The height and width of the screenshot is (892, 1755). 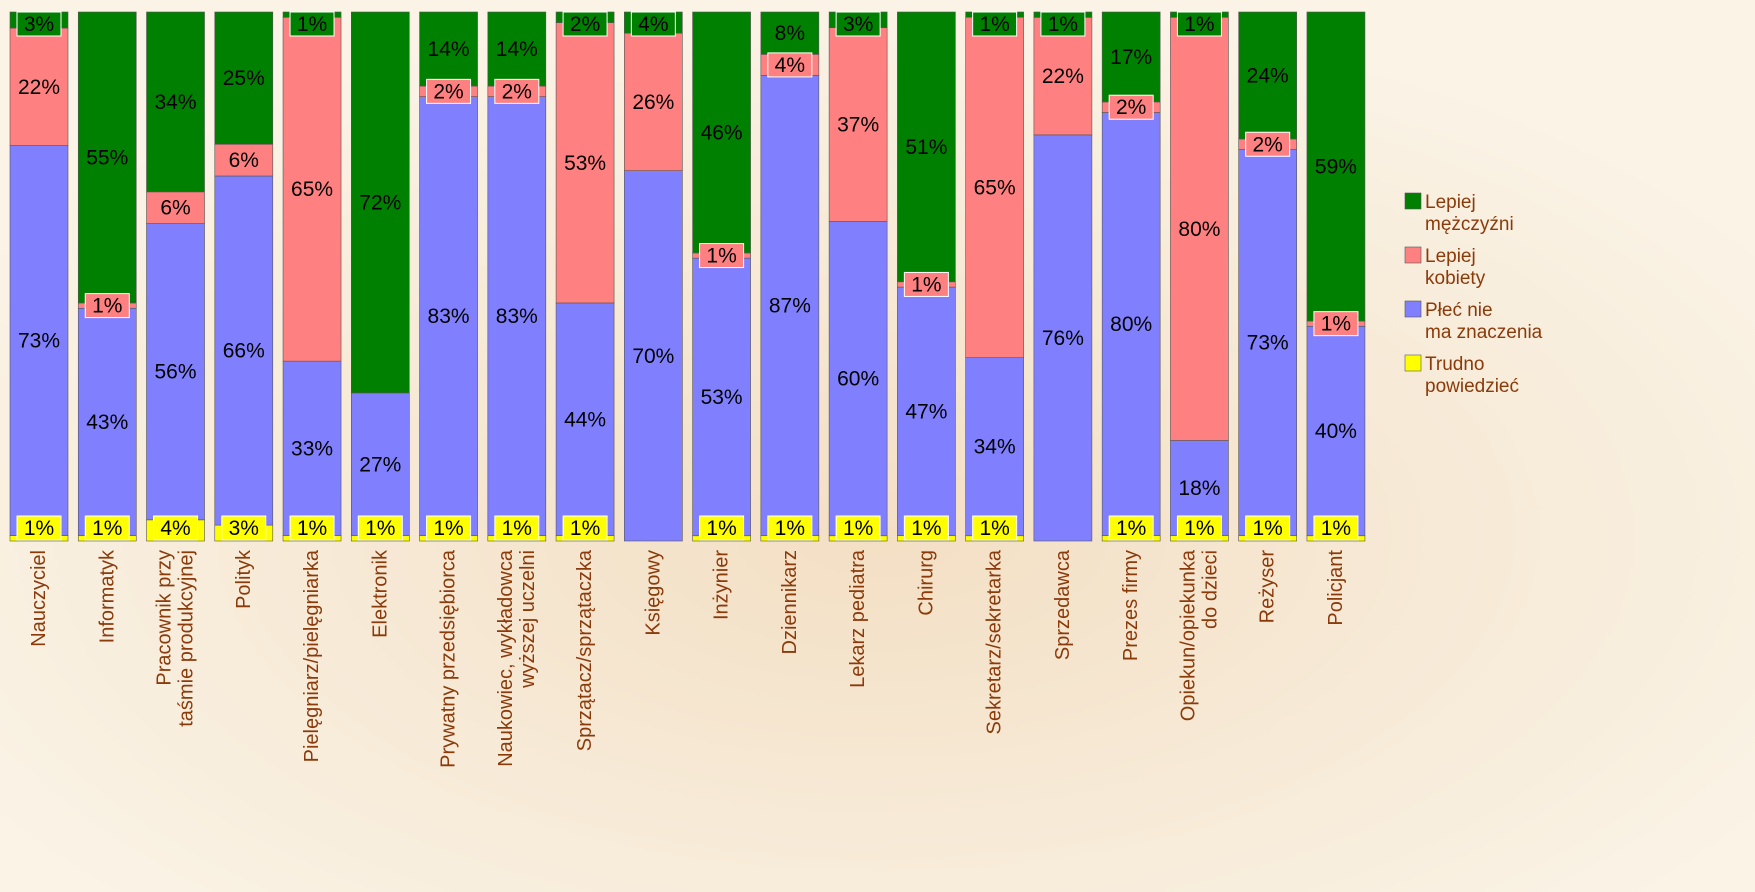 What do you see at coordinates (1268, 75) in the screenshot?
I see `data-label: 24%` at bounding box center [1268, 75].